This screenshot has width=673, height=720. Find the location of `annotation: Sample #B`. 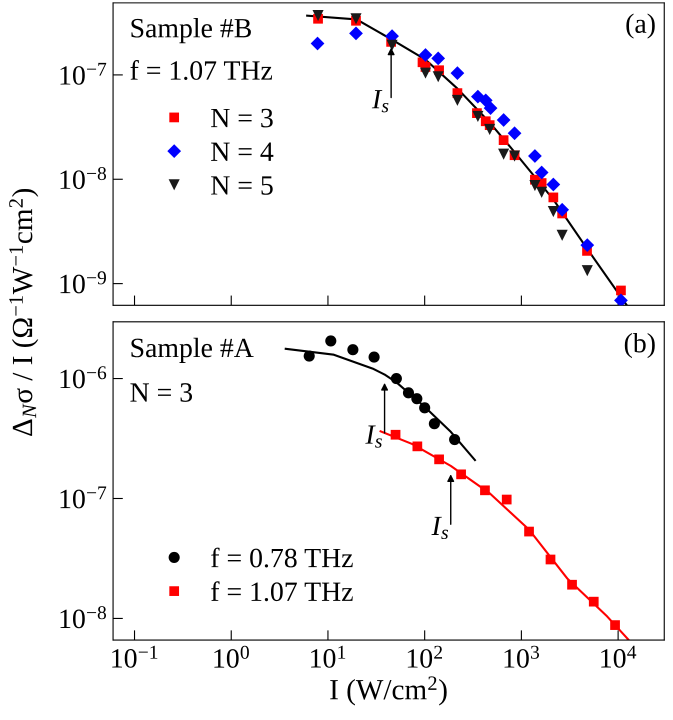

annotation: Sample #B is located at coordinates (191, 31).